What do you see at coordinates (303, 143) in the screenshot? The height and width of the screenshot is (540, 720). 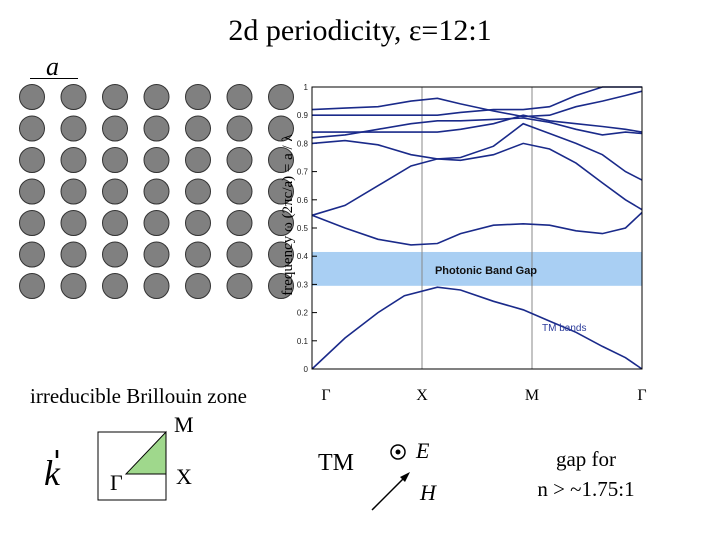 I see `y-tick-label: 0.8` at bounding box center [303, 143].